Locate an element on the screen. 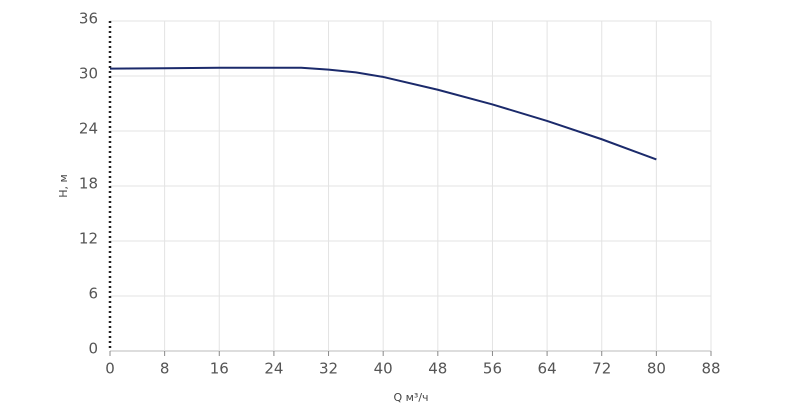 This screenshot has height=408, width=800. y-tick-label: 36 is located at coordinates (88, 19).